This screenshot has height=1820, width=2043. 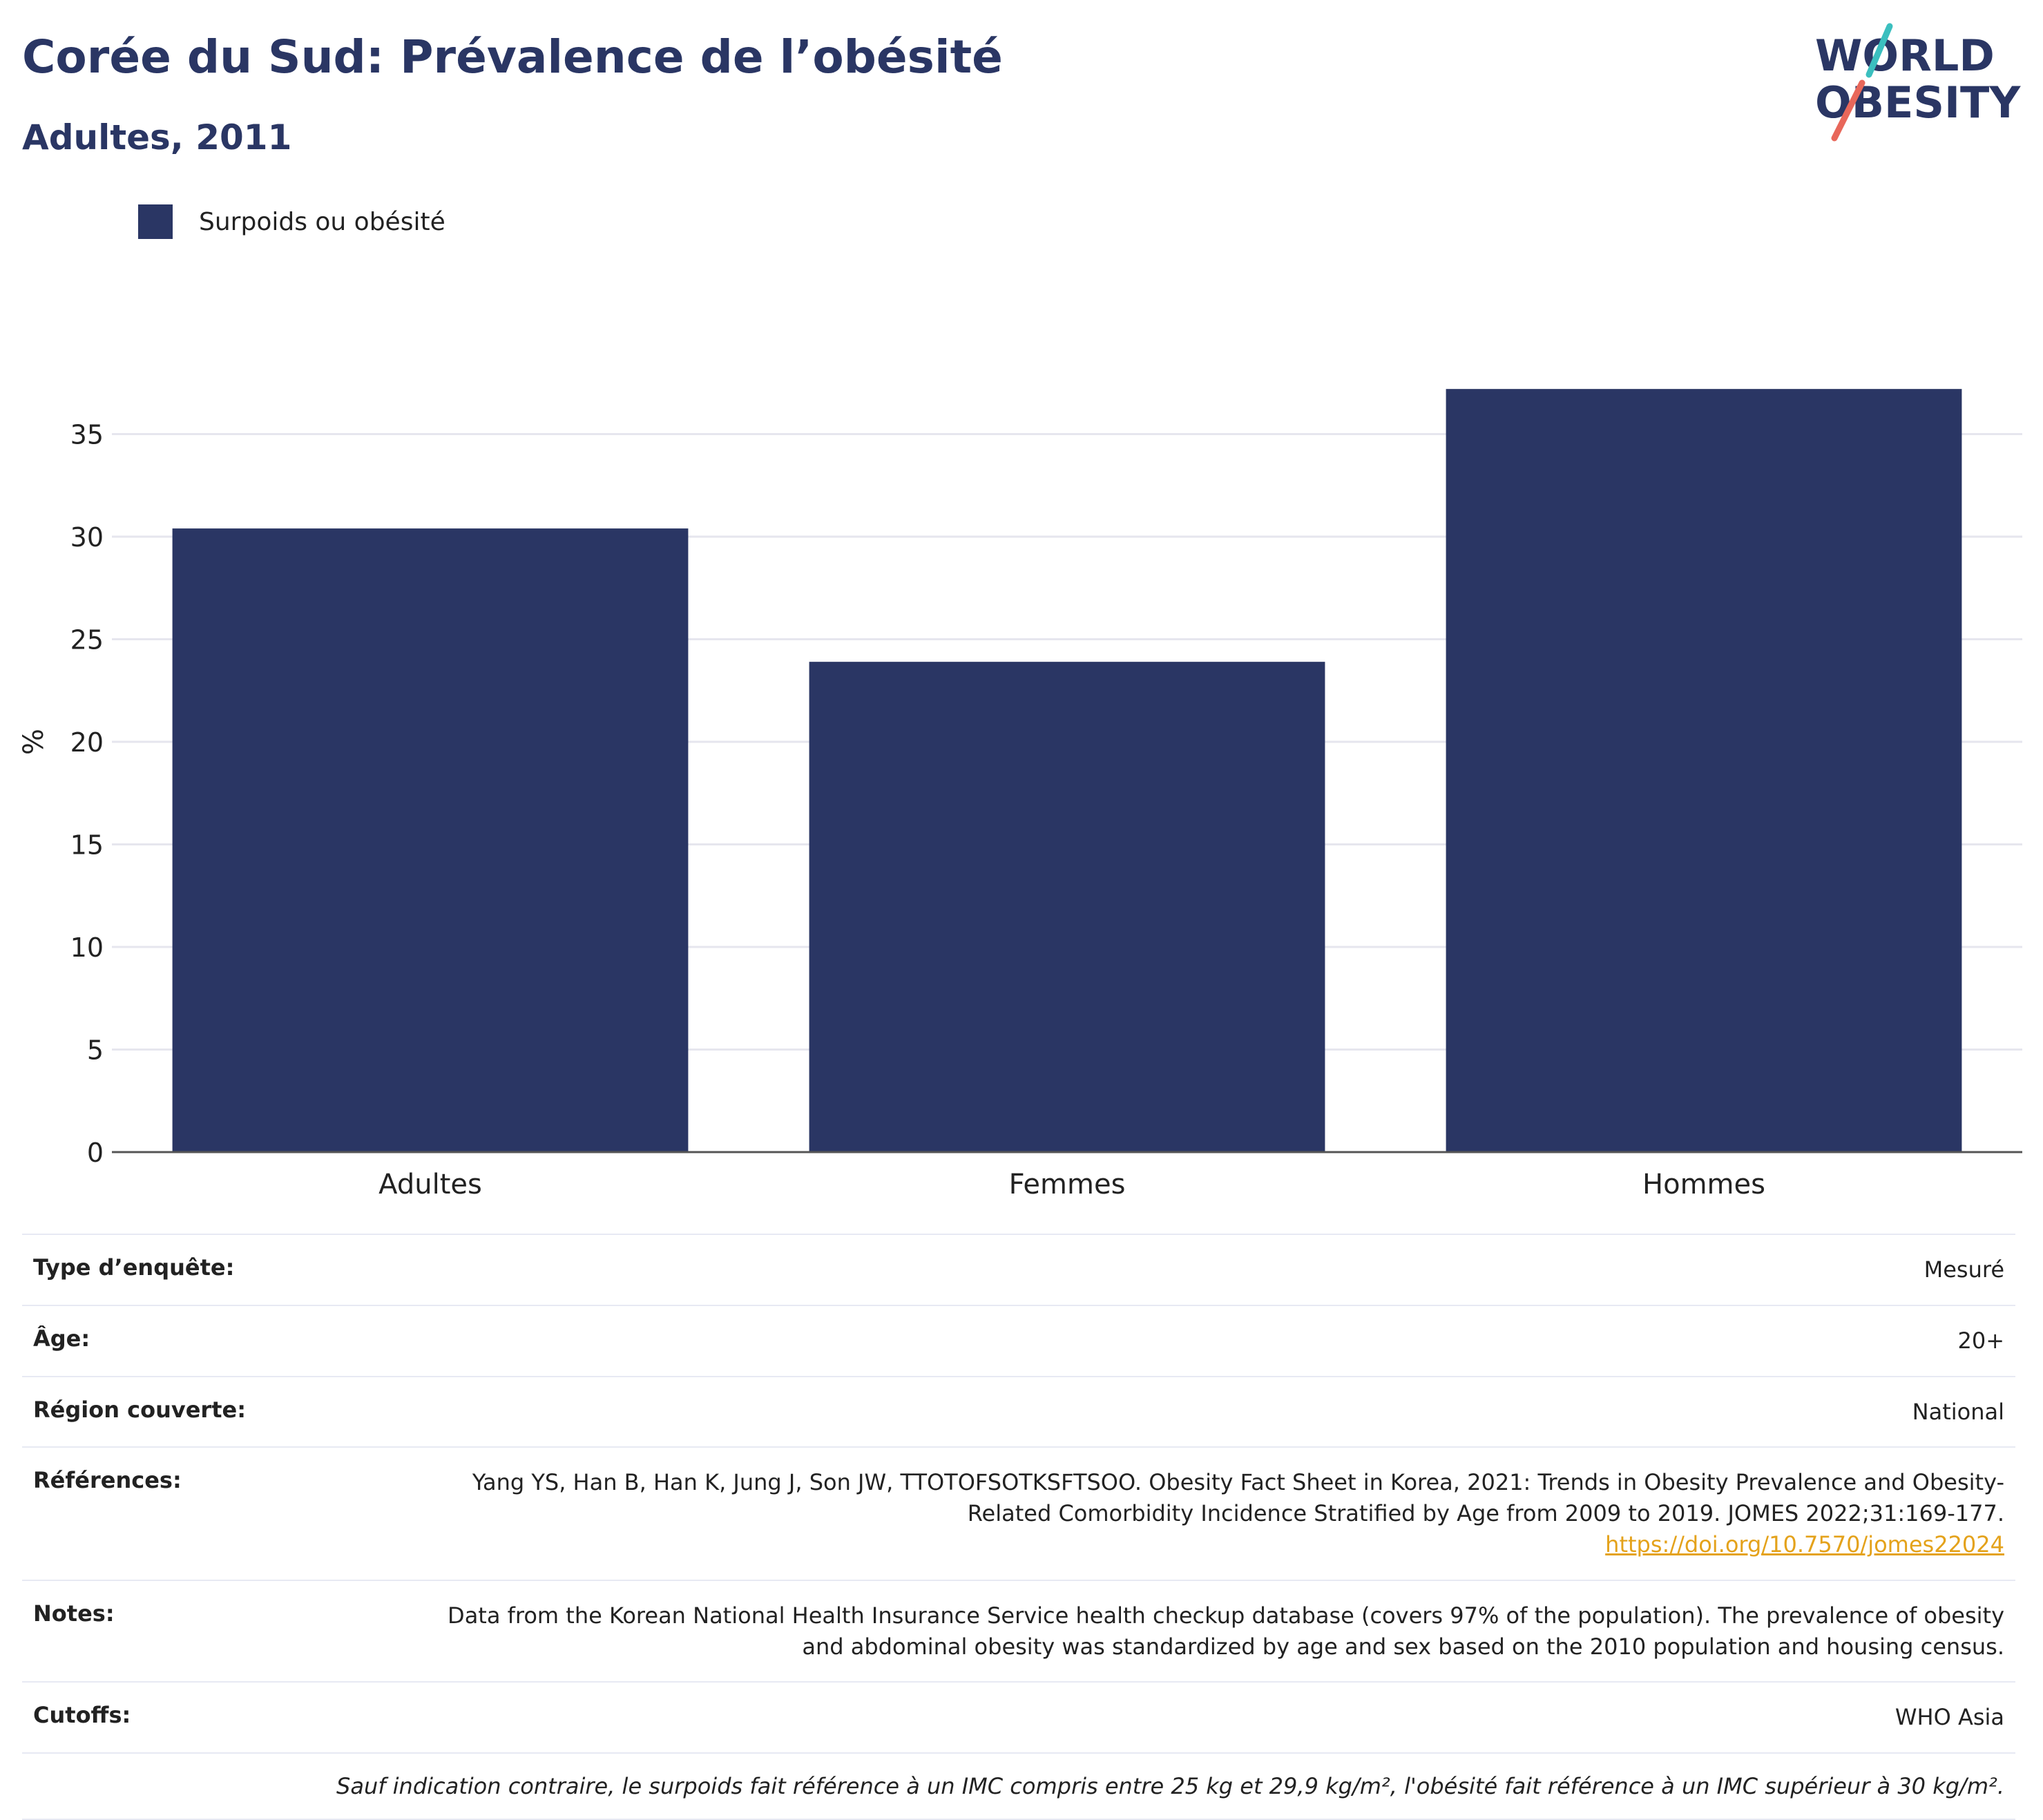 What do you see at coordinates (87, 640) in the screenshot?
I see `y-tick-label: 25` at bounding box center [87, 640].